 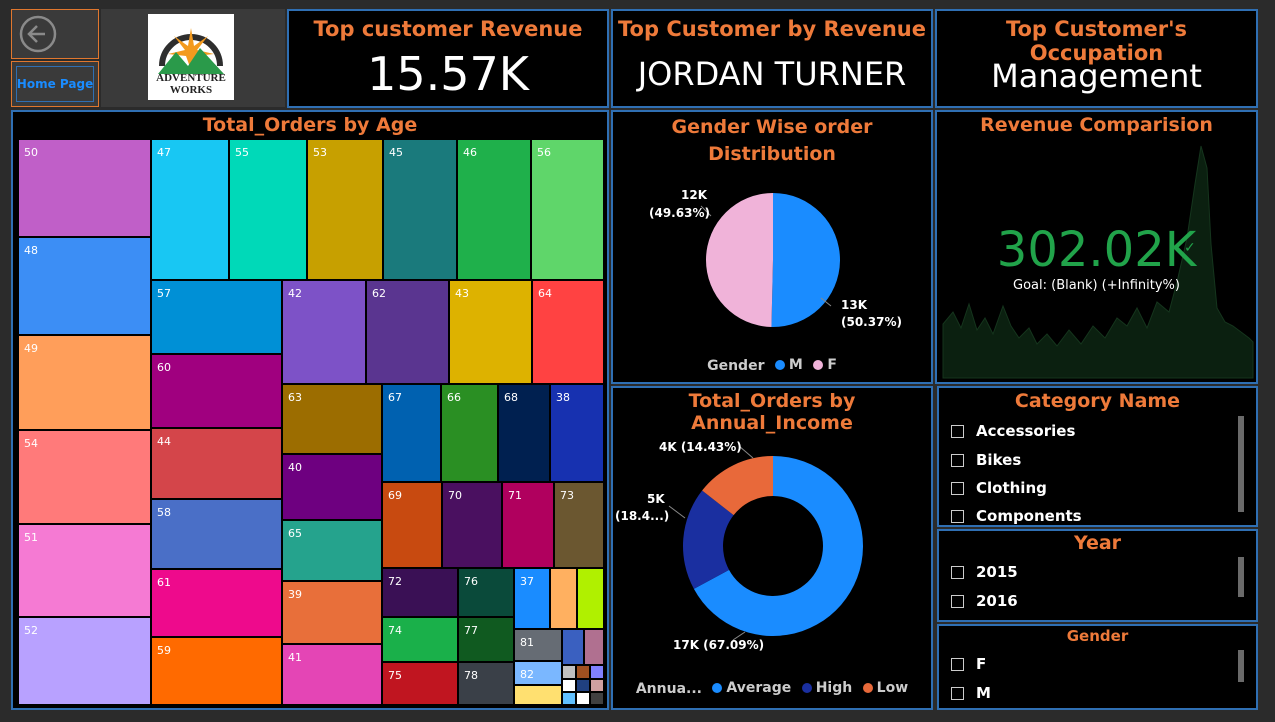 What do you see at coordinates (190, 209) in the screenshot?
I see `treemap-tile-47: 47` at bounding box center [190, 209].